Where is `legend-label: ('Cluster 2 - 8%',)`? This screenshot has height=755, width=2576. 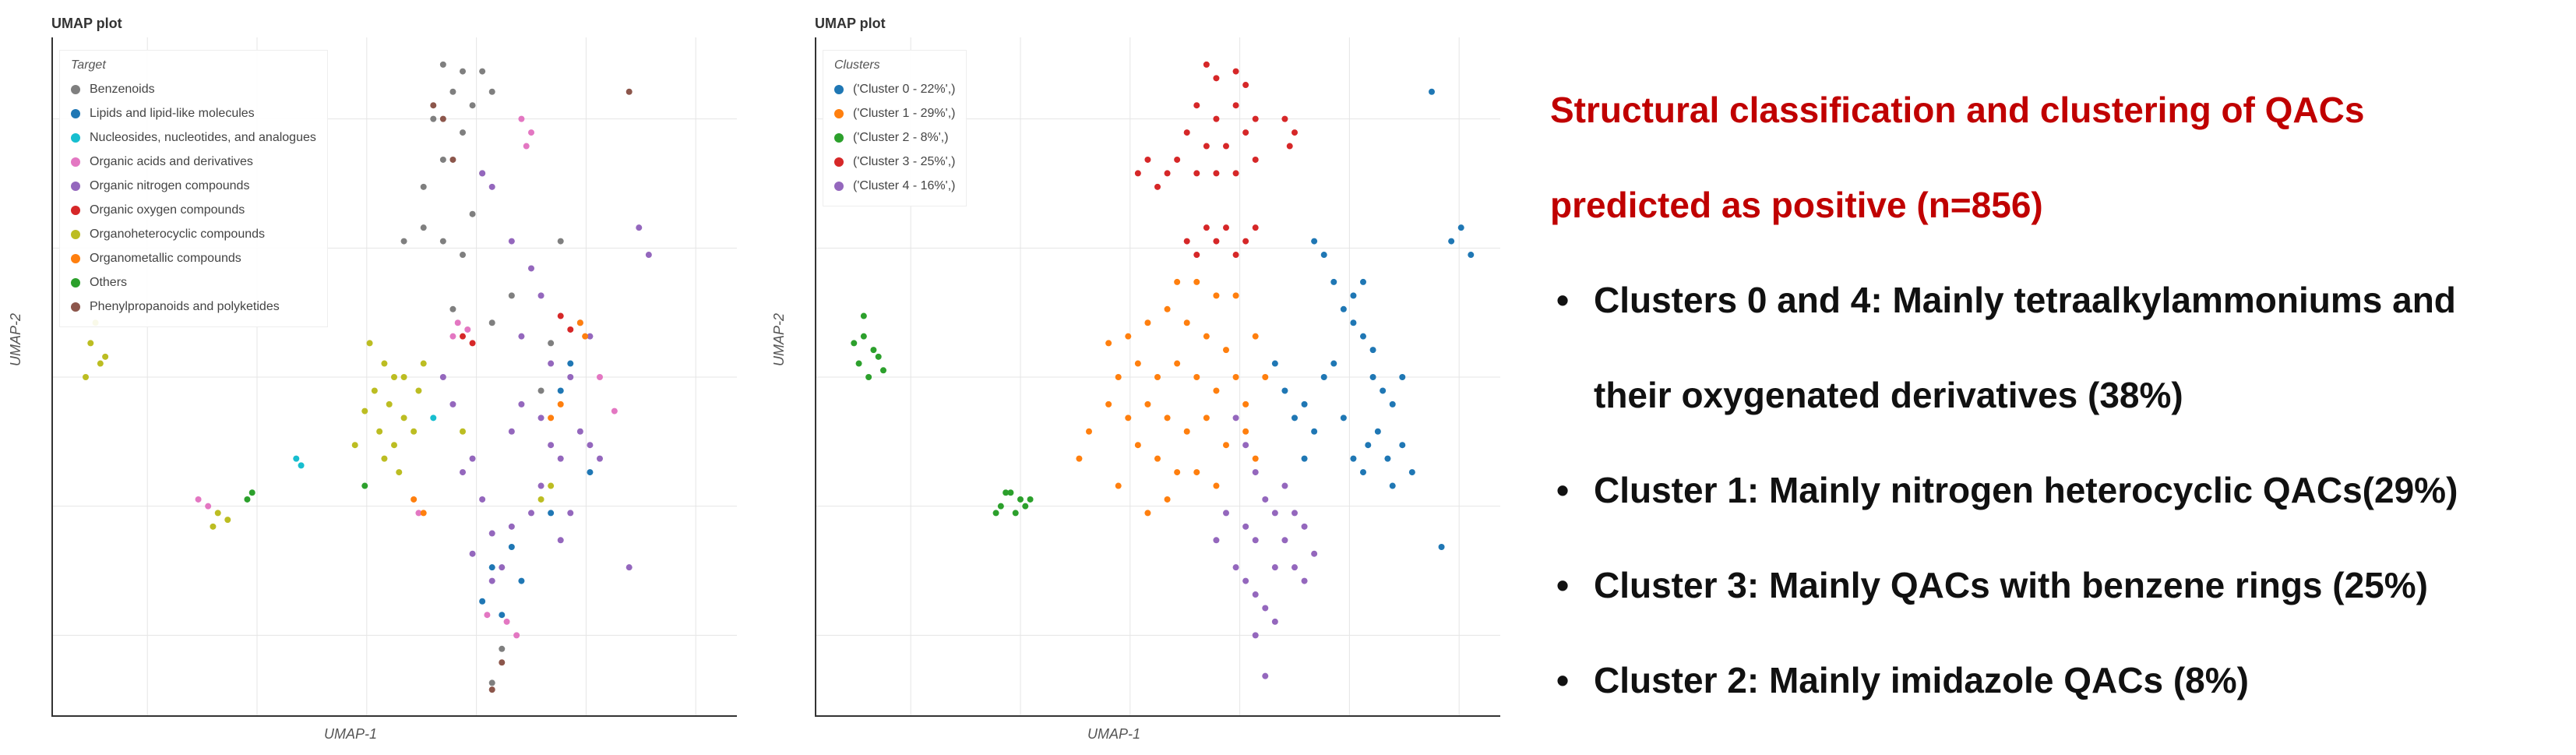 legend-label: ('Cluster 2 - 8%',) is located at coordinates (901, 137).